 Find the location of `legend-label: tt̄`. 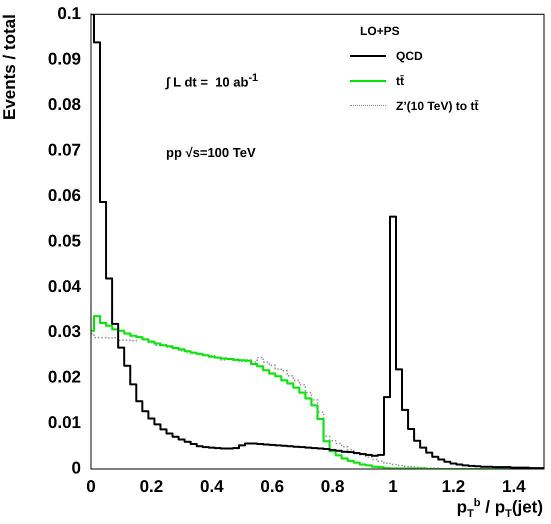

legend-label: tt̄ is located at coordinates (400, 81).